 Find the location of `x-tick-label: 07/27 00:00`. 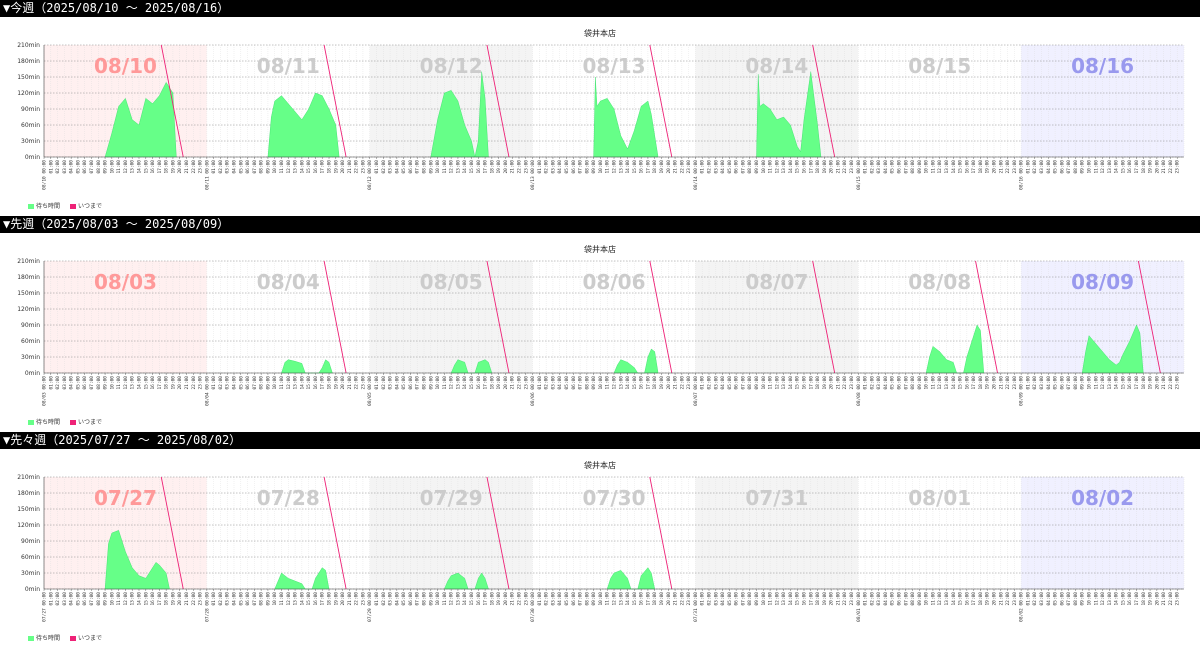

x-tick-label: 07/27 00:00 is located at coordinates (45, 607).